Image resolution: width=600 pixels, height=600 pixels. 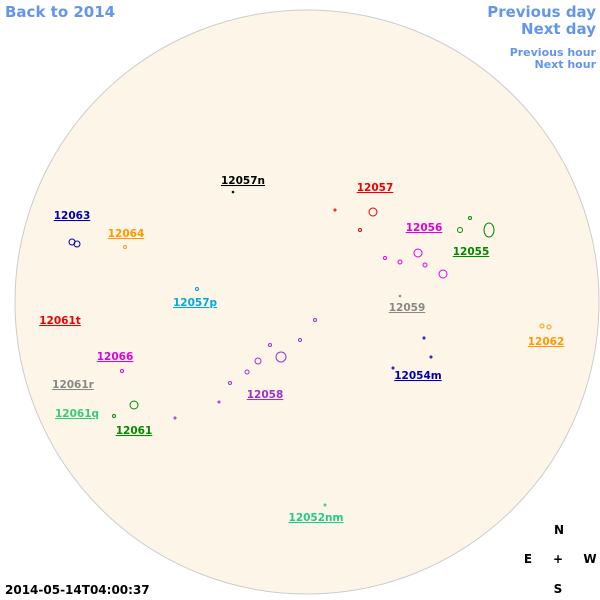 What do you see at coordinates (134, 431) in the screenshot?
I see `region-label: 12061` at bounding box center [134, 431].